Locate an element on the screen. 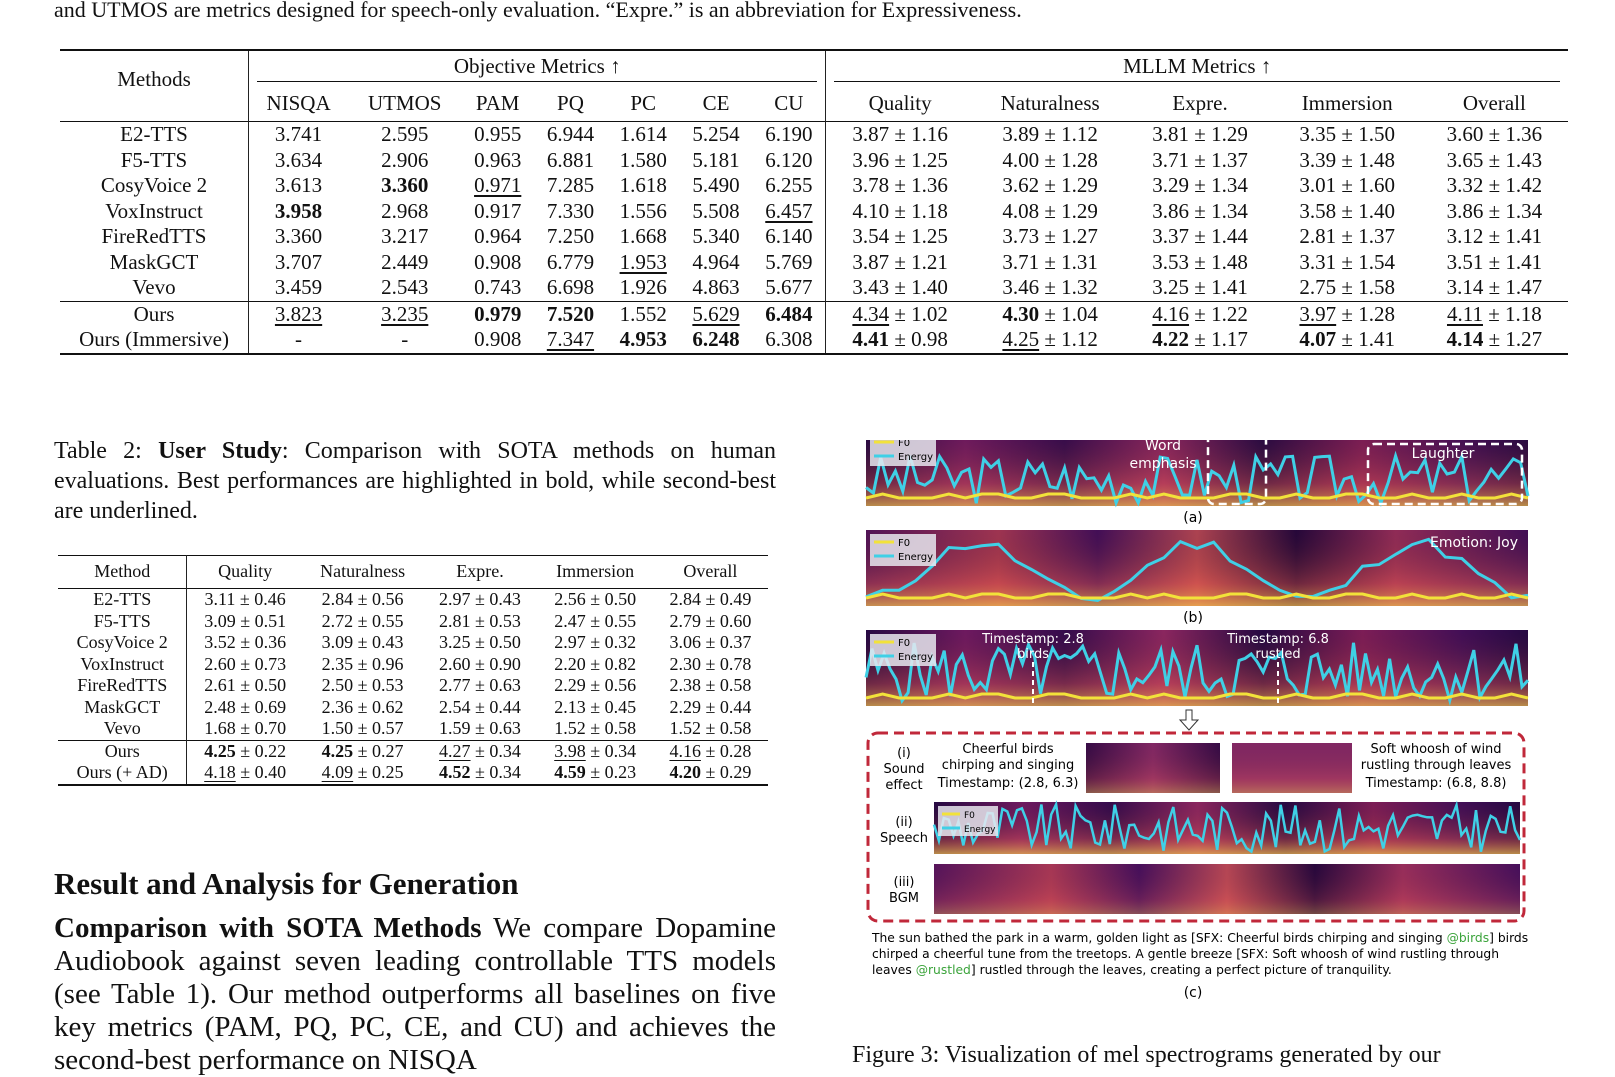  caption-bold: User Study is located at coordinates (220, 451).